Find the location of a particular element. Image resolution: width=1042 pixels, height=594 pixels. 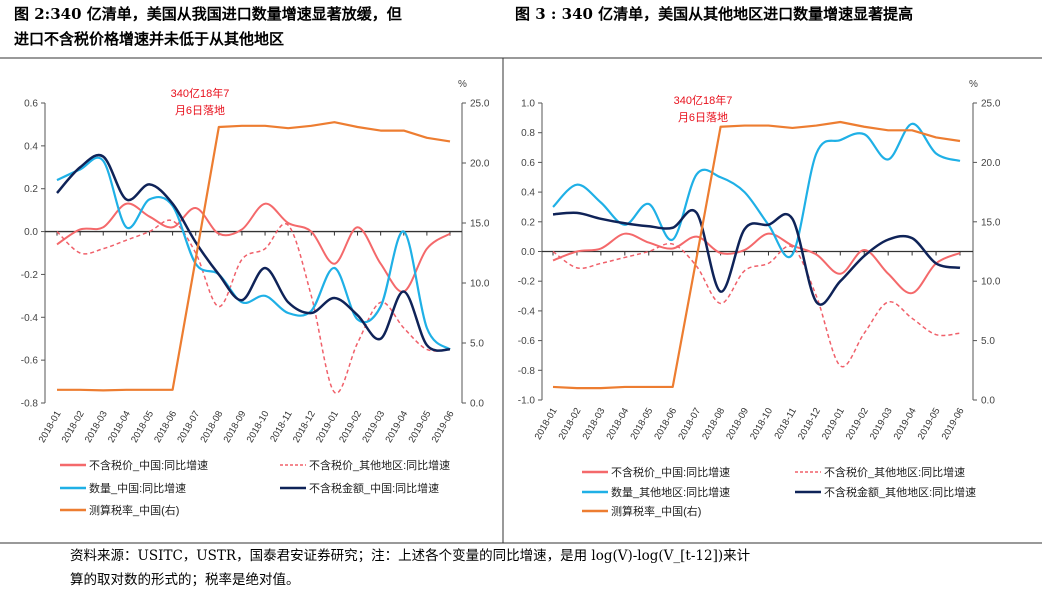

y-tick-label: 0.8 is located at coordinates (528, 133).